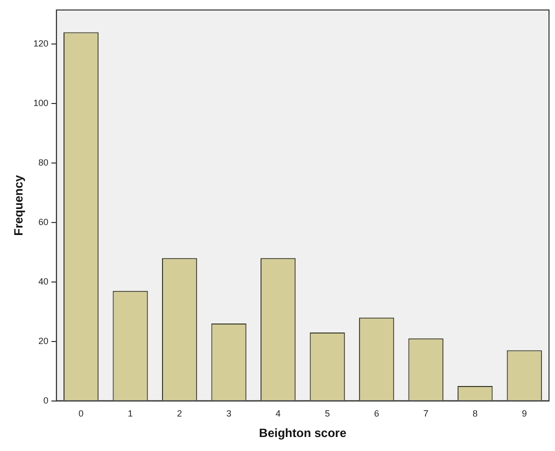 The image size is (555, 451). What do you see at coordinates (377, 413) in the screenshot?
I see `x-tick-label: 6` at bounding box center [377, 413].